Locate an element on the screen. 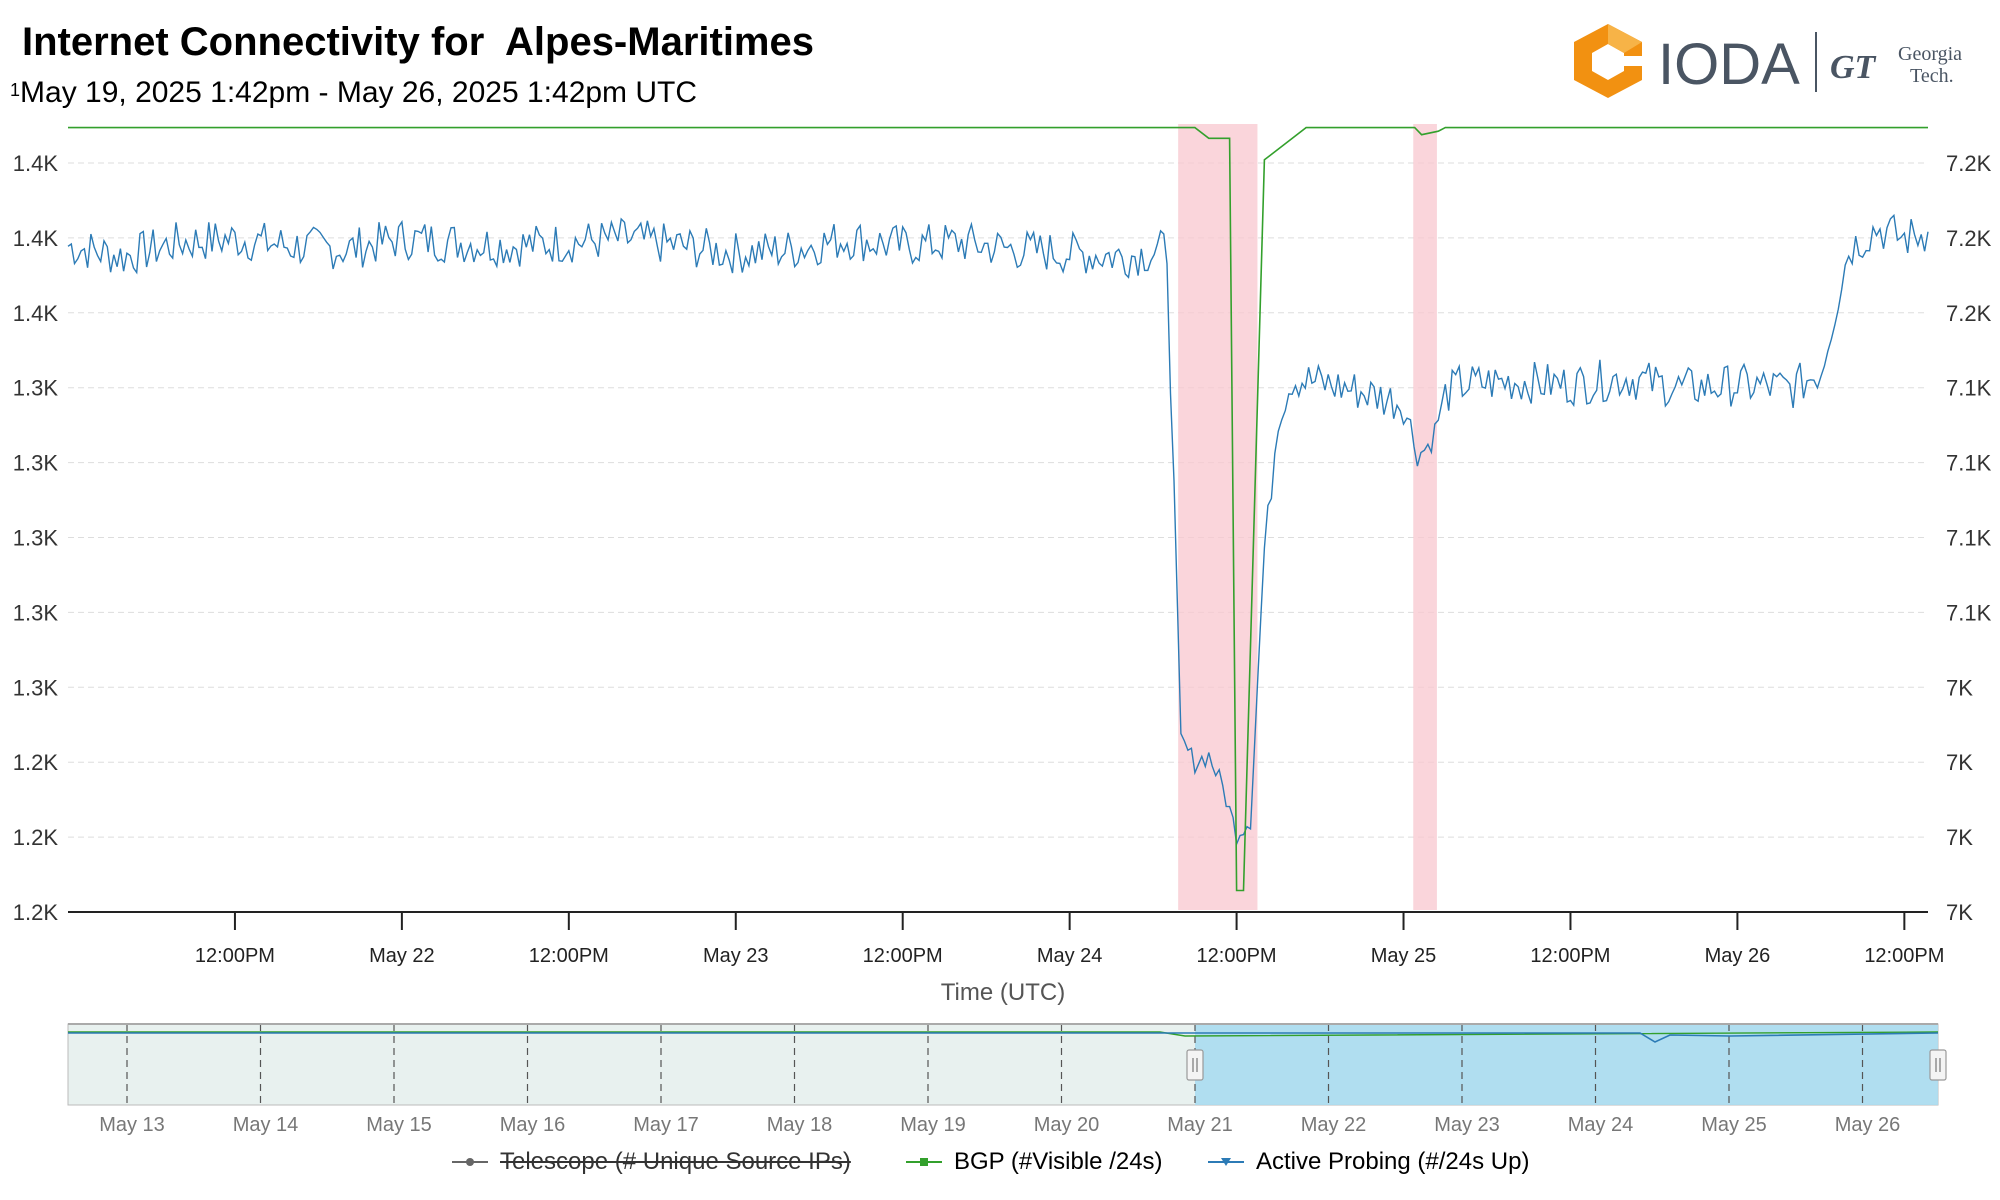 The width and height of the screenshot is (2000, 1200). navigator-date-label: May 24 is located at coordinates (1601, 1125).